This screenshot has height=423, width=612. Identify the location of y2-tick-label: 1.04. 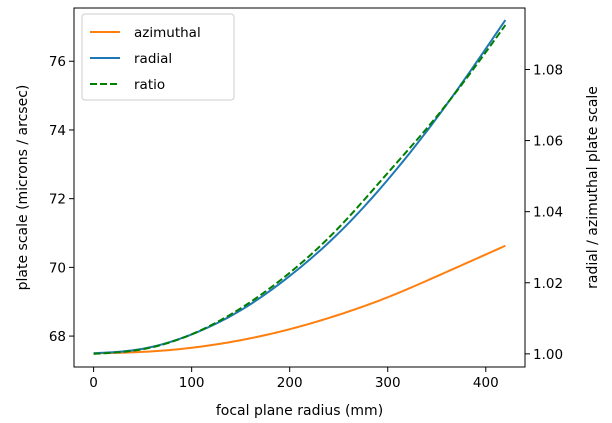
(548, 213).